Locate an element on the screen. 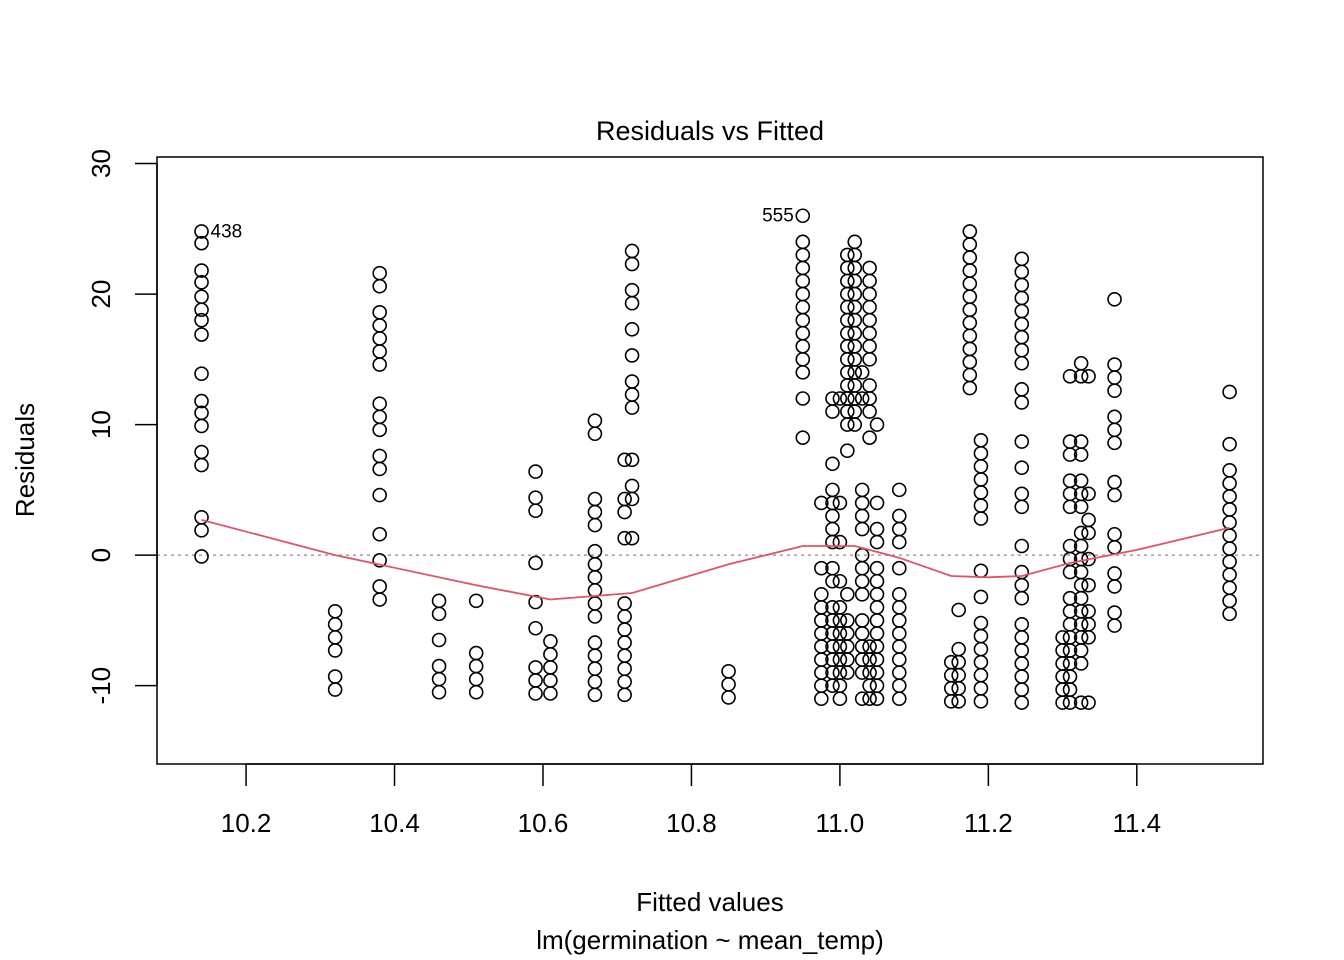 The image size is (1344, 960). x-tick-label: 10.8 is located at coordinates (691, 823).